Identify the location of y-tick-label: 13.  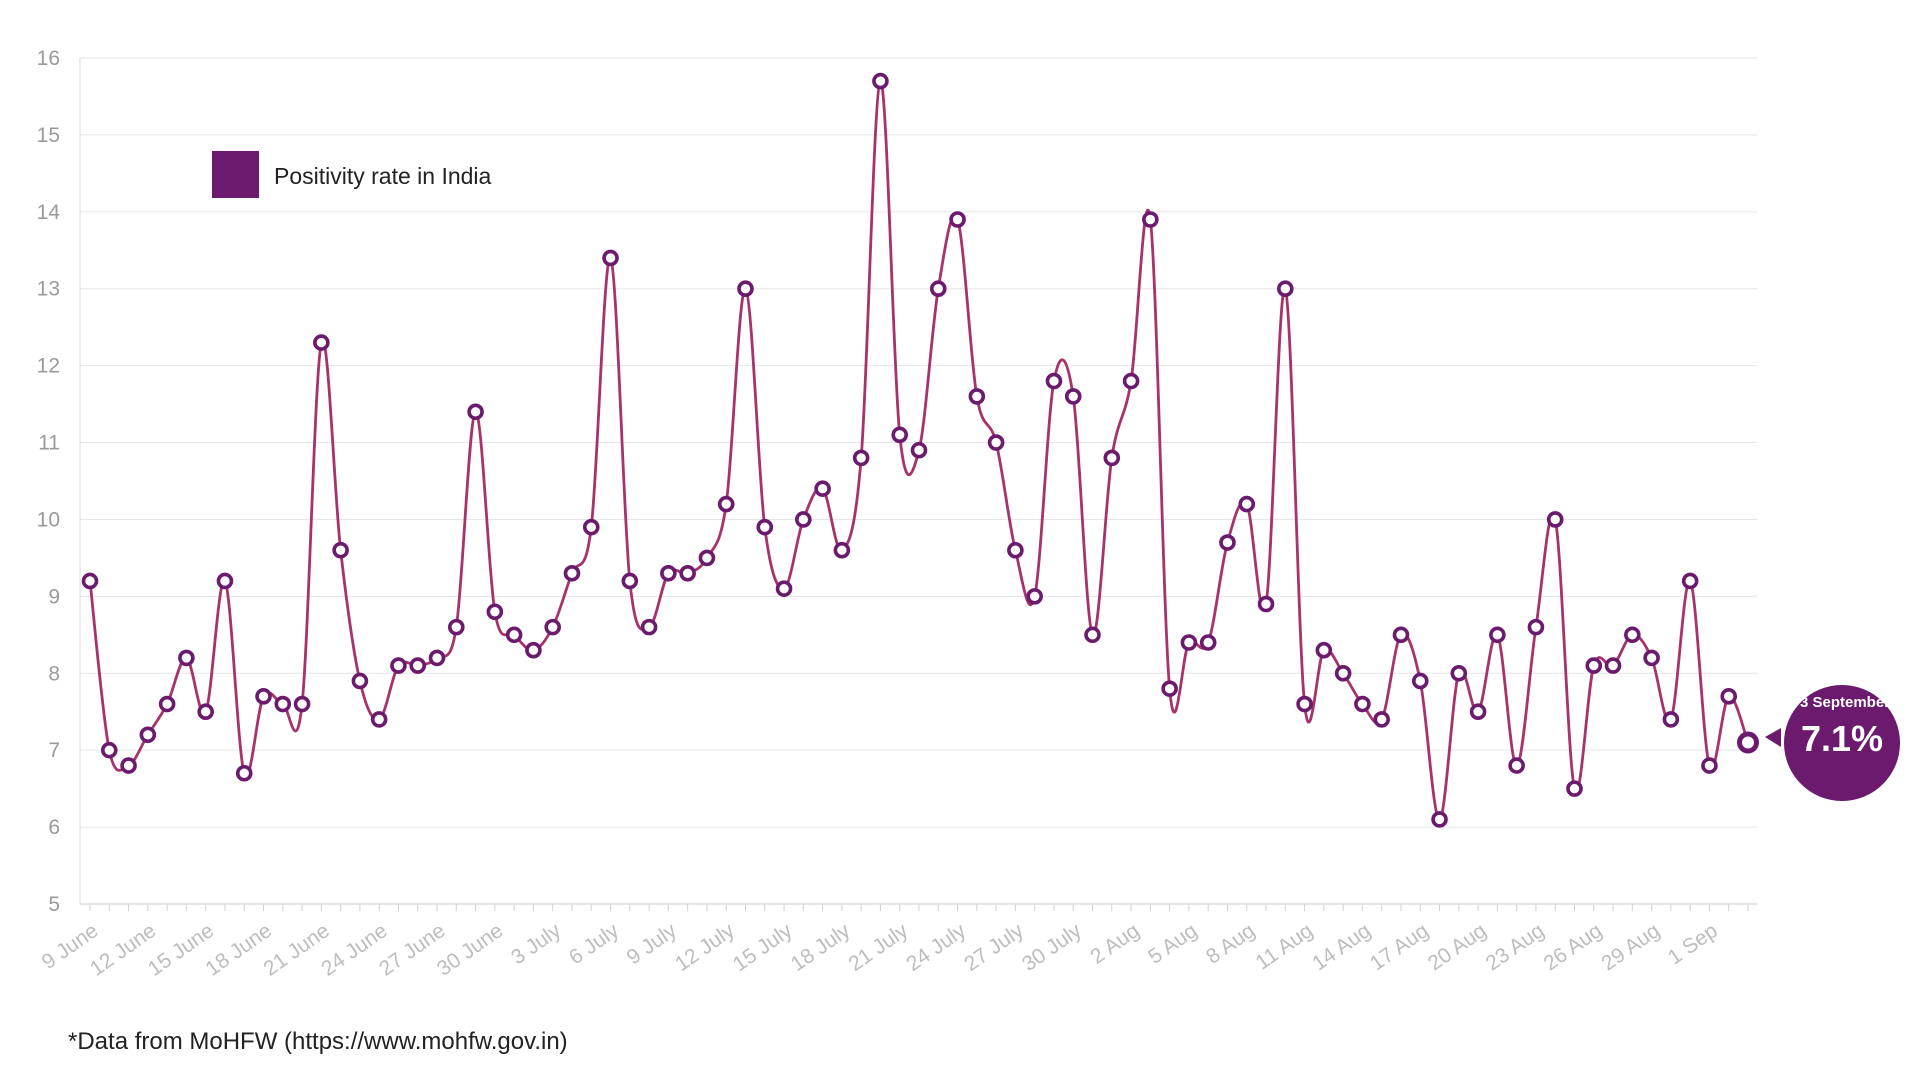
(48, 289).